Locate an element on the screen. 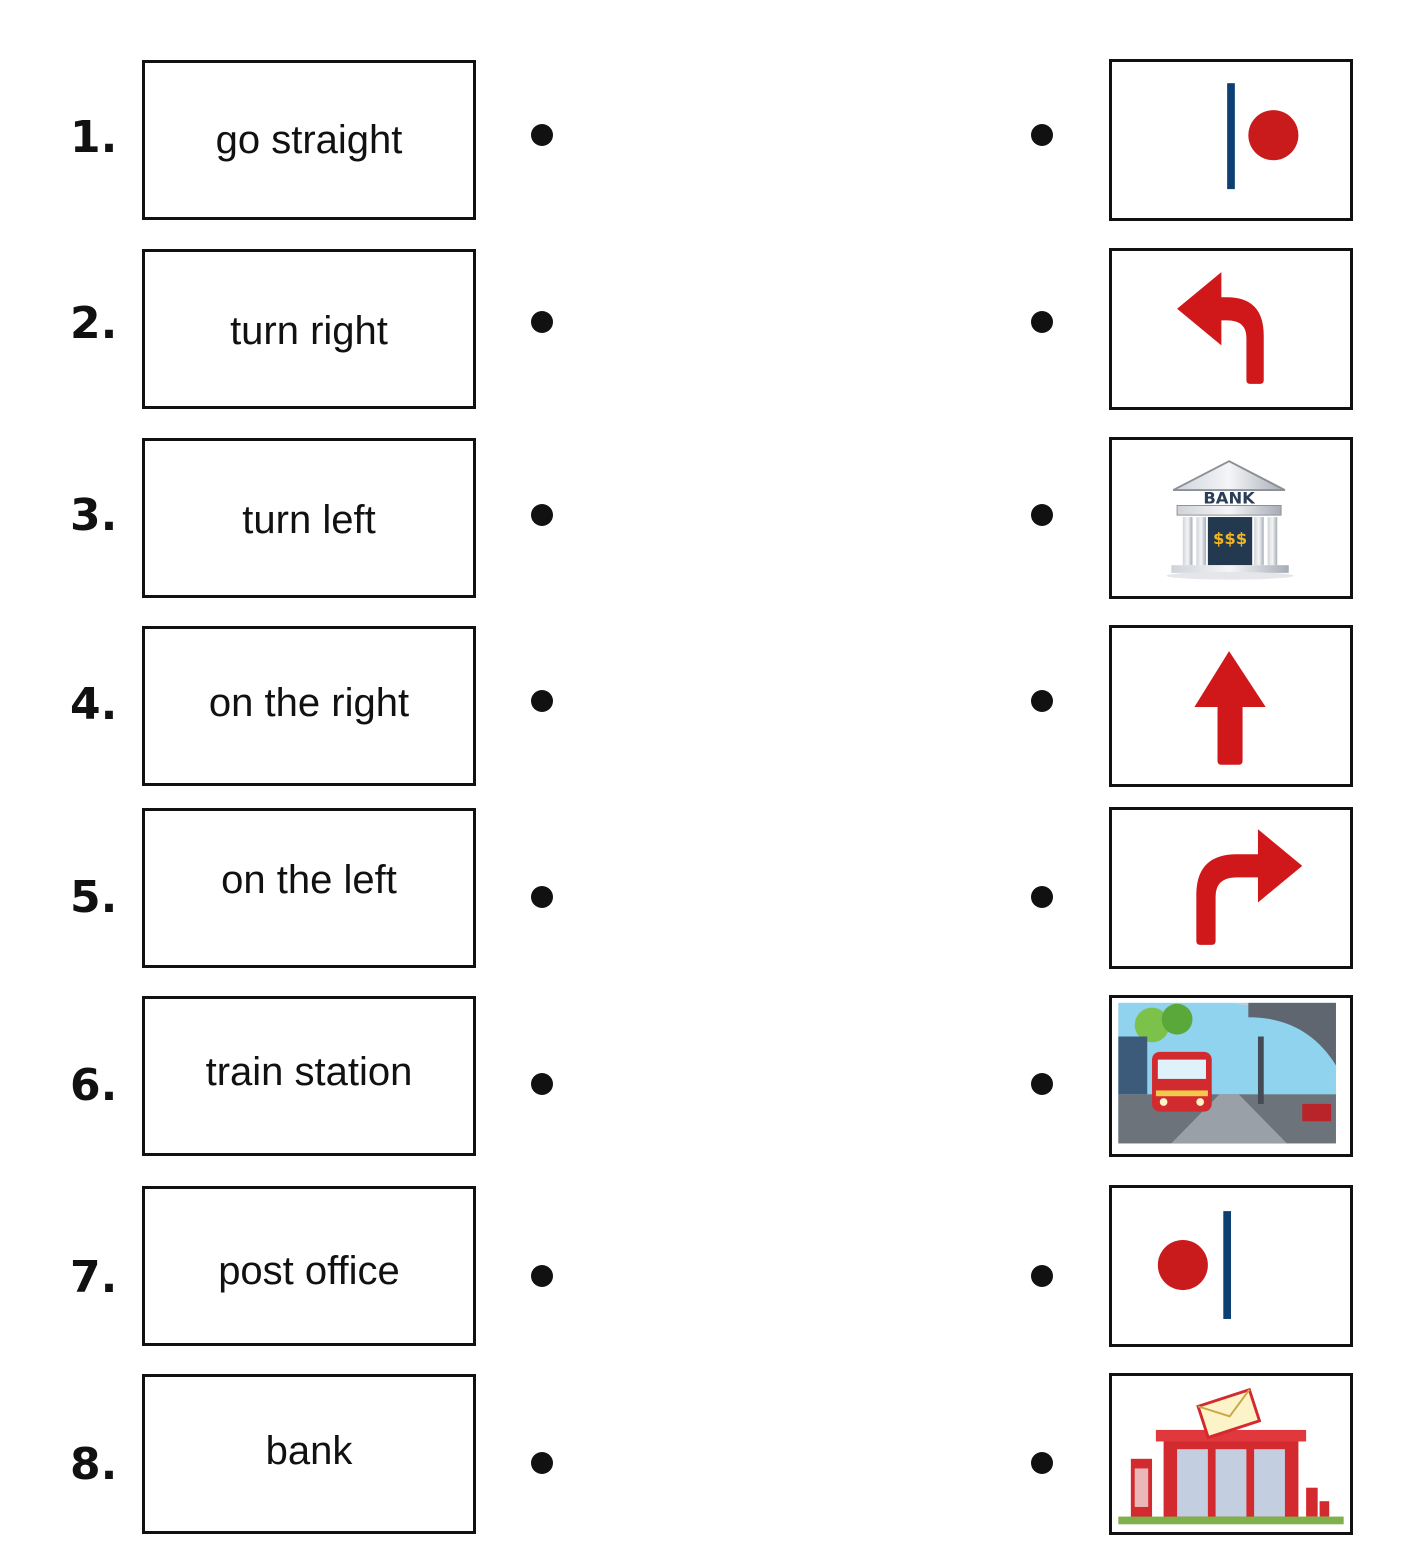 The height and width of the screenshot is (1541, 1414). word-box-train-station: train station is located at coordinates (309, 1076).